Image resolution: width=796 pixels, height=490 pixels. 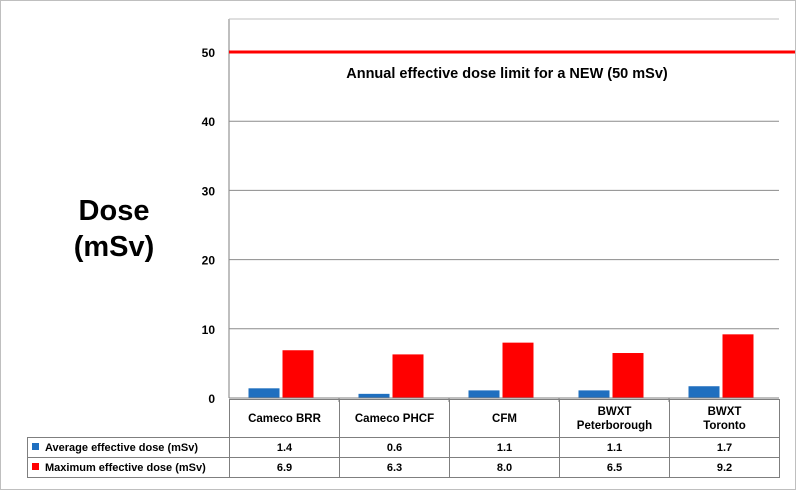 I want to click on data-label-average-1: 1.4, so click(x=284, y=447).